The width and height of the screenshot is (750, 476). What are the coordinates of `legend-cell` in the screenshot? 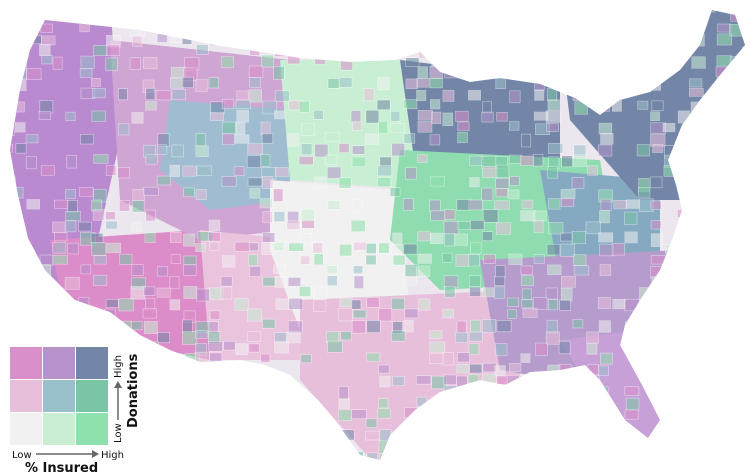 It's located at (92, 396).